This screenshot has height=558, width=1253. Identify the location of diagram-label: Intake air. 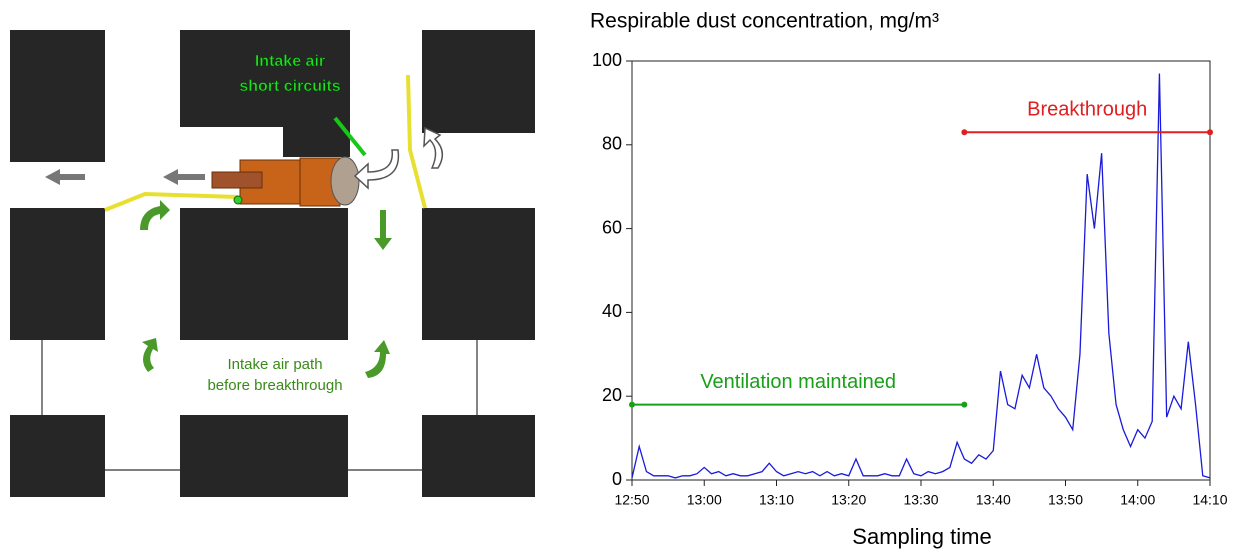
(290, 61).